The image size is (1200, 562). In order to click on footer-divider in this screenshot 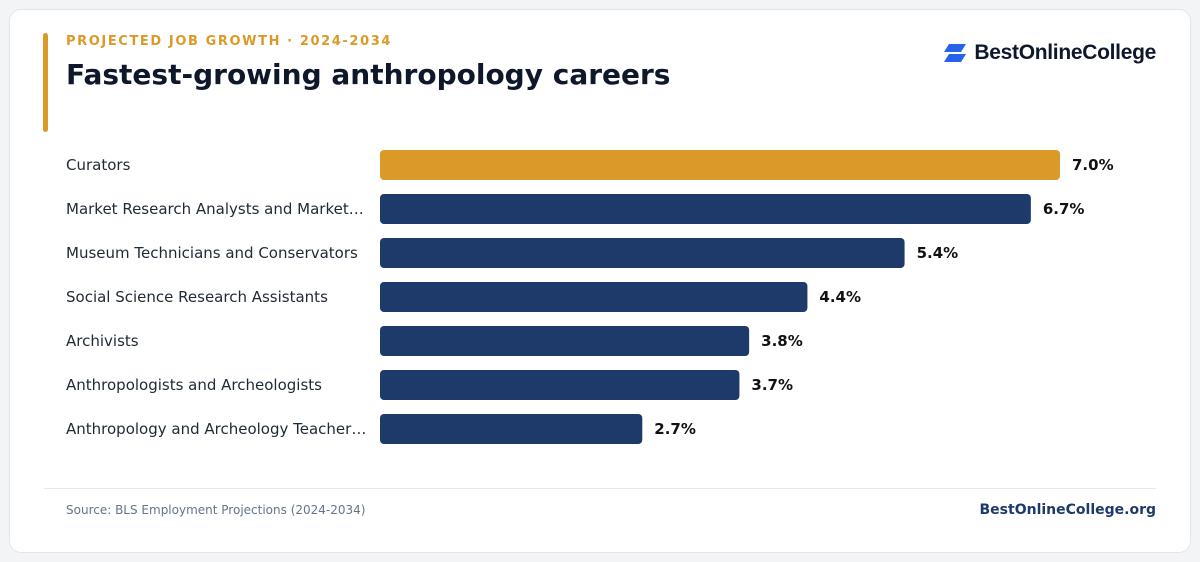, I will do `click(600, 488)`.